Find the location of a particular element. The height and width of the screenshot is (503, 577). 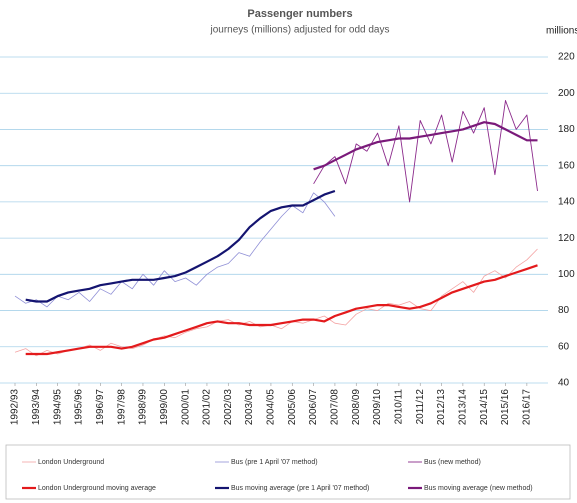

x-tick-label: 2014/15 is located at coordinates (484, 407).